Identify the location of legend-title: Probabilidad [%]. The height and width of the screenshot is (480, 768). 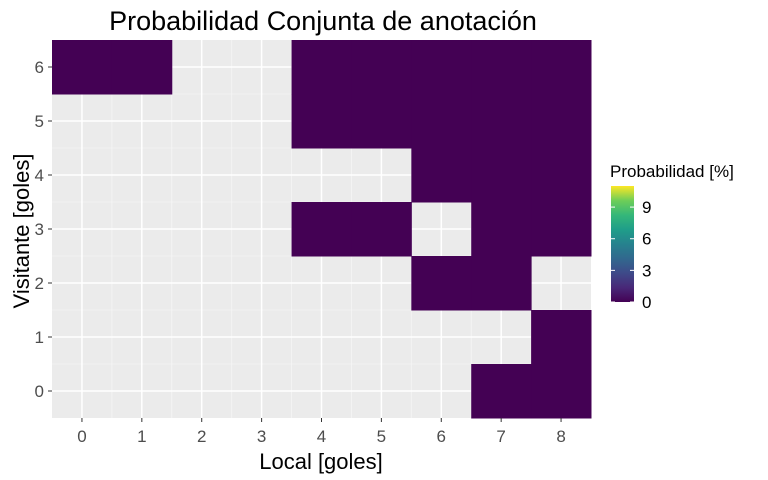
(672, 171).